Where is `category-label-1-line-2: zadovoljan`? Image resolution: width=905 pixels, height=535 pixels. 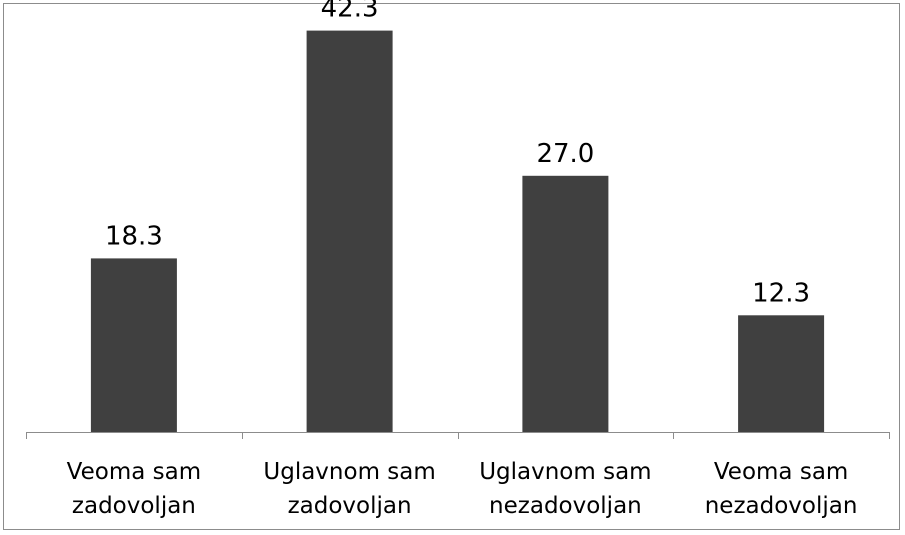 category-label-1-line-2: zadovoljan is located at coordinates (134, 506).